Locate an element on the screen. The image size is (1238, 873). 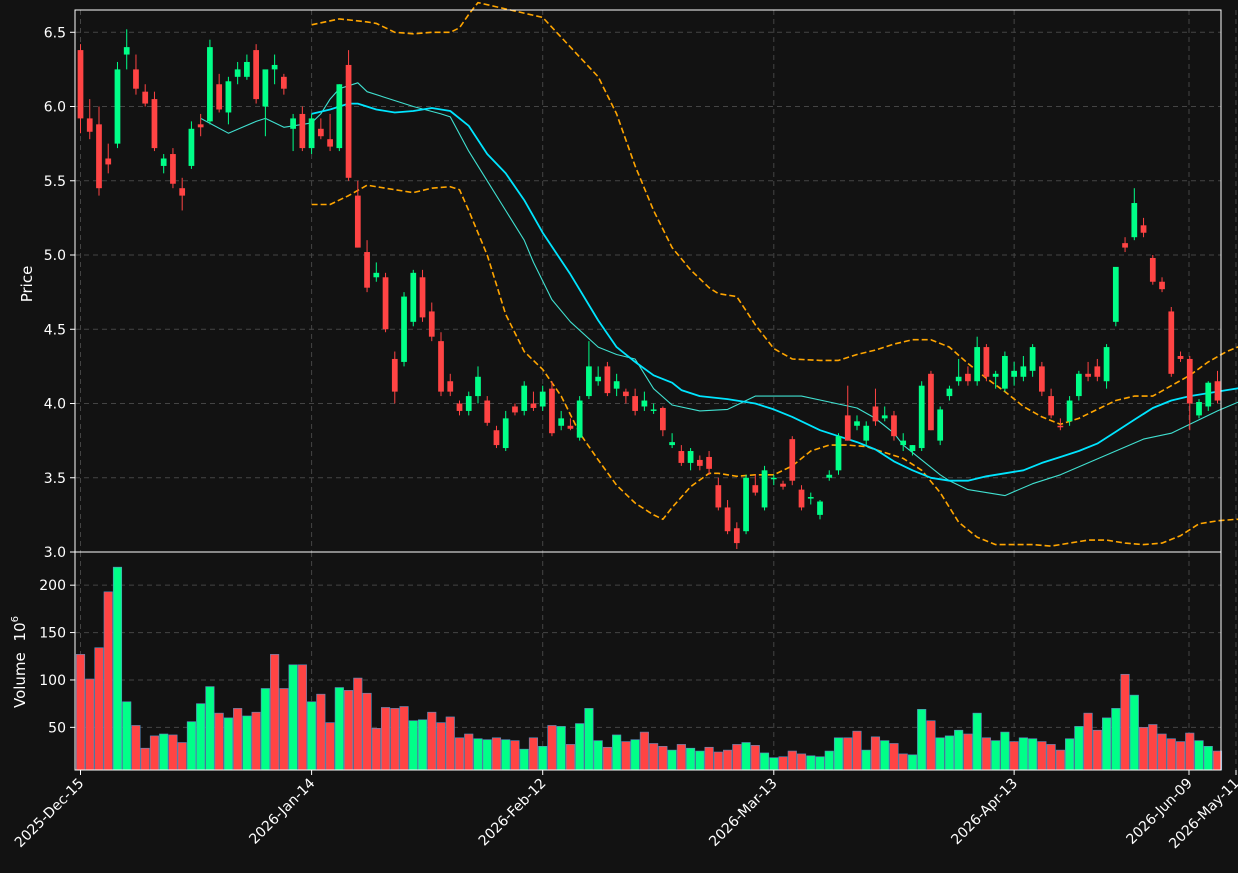
price-tick-label: 4.0 is located at coordinates (55, 405).